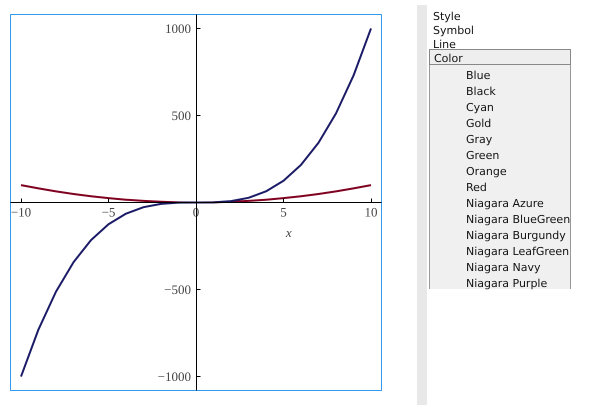 This screenshot has width=605, height=406. What do you see at coordinates (500, 137) in the screenshot?
I see `text: Gray` at bounding box center [500, 137].